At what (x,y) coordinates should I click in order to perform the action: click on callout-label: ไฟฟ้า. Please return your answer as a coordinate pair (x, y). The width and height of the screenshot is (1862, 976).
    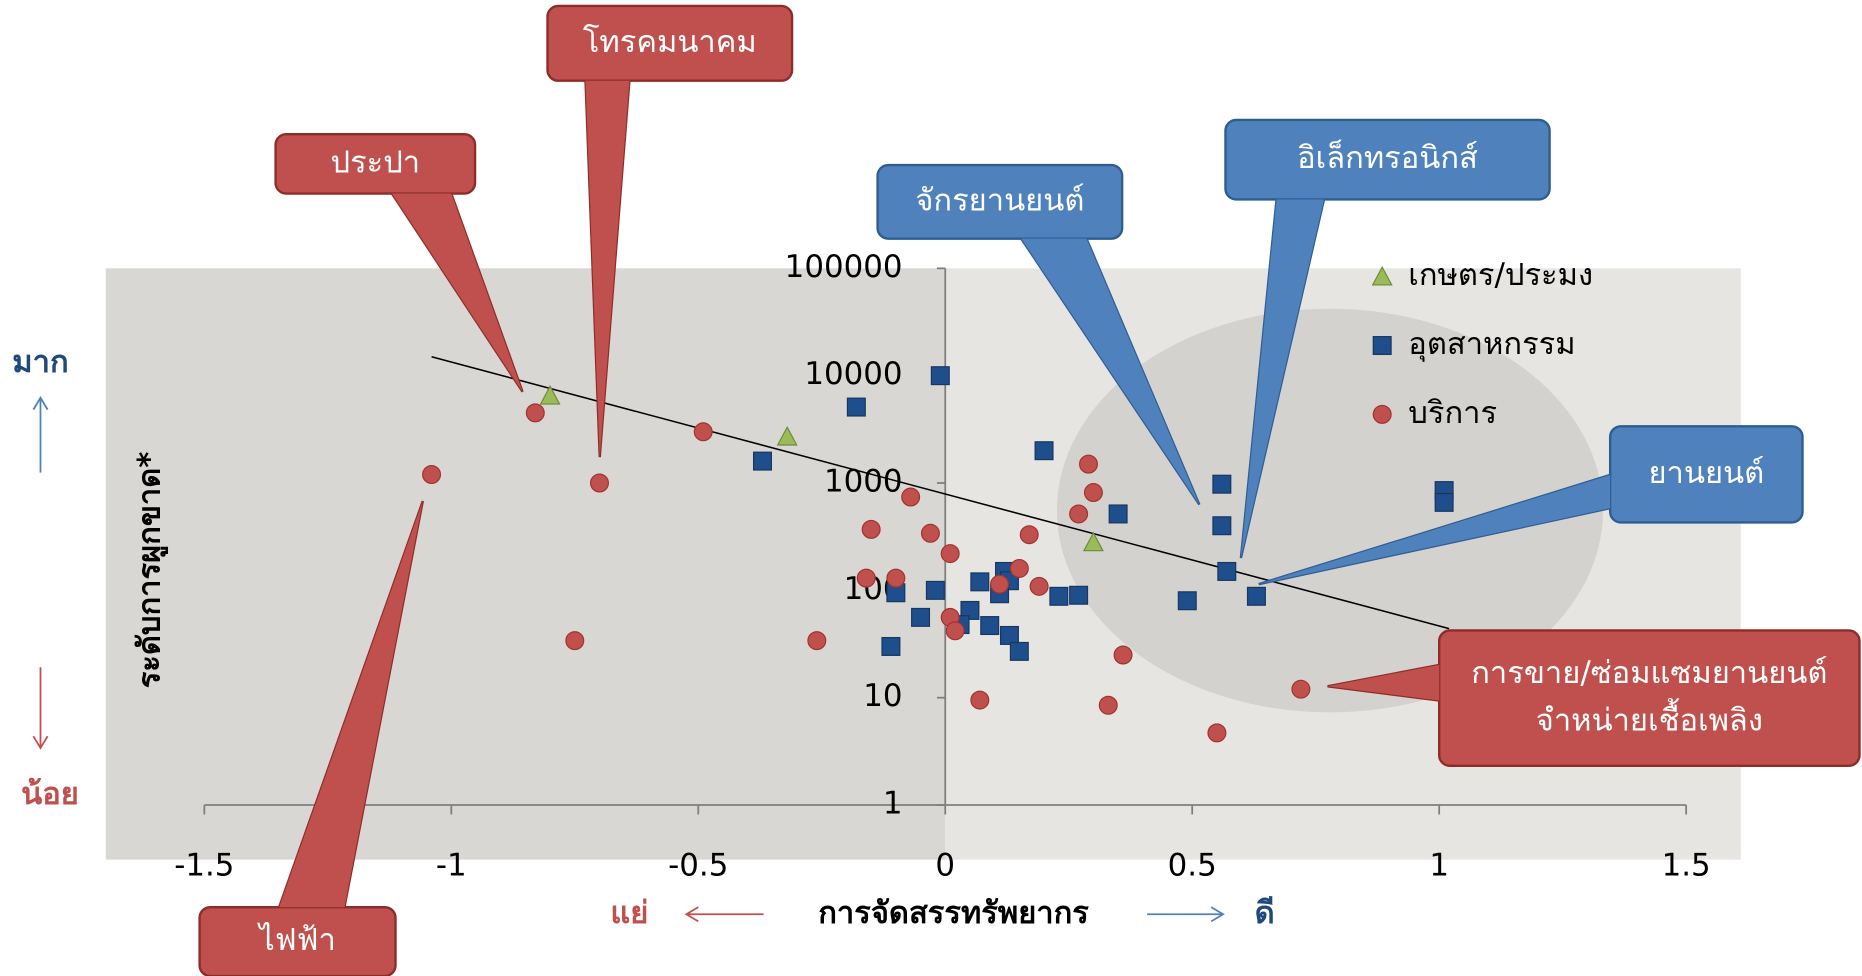
    Looking at the image, I should click on (296, 940).